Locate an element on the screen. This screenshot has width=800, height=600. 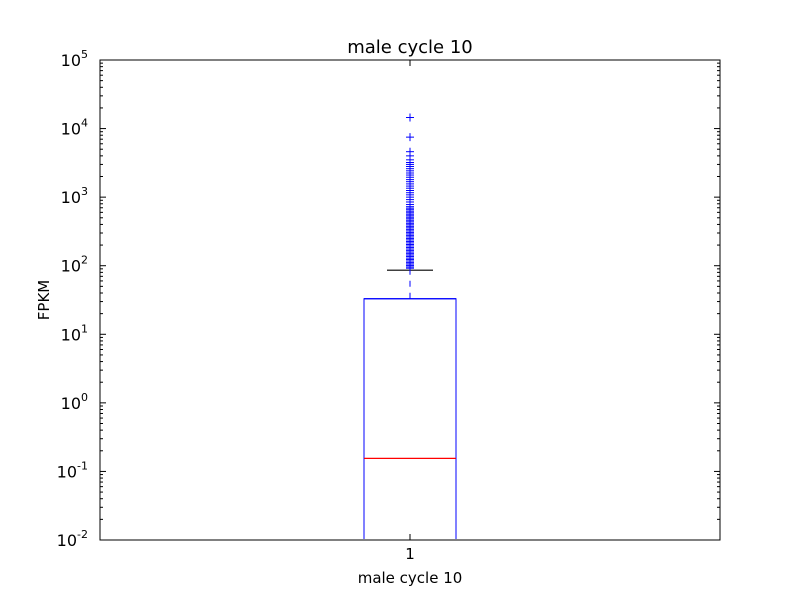
y-tick-exponent: 1 is located at coordinates (84, 328).